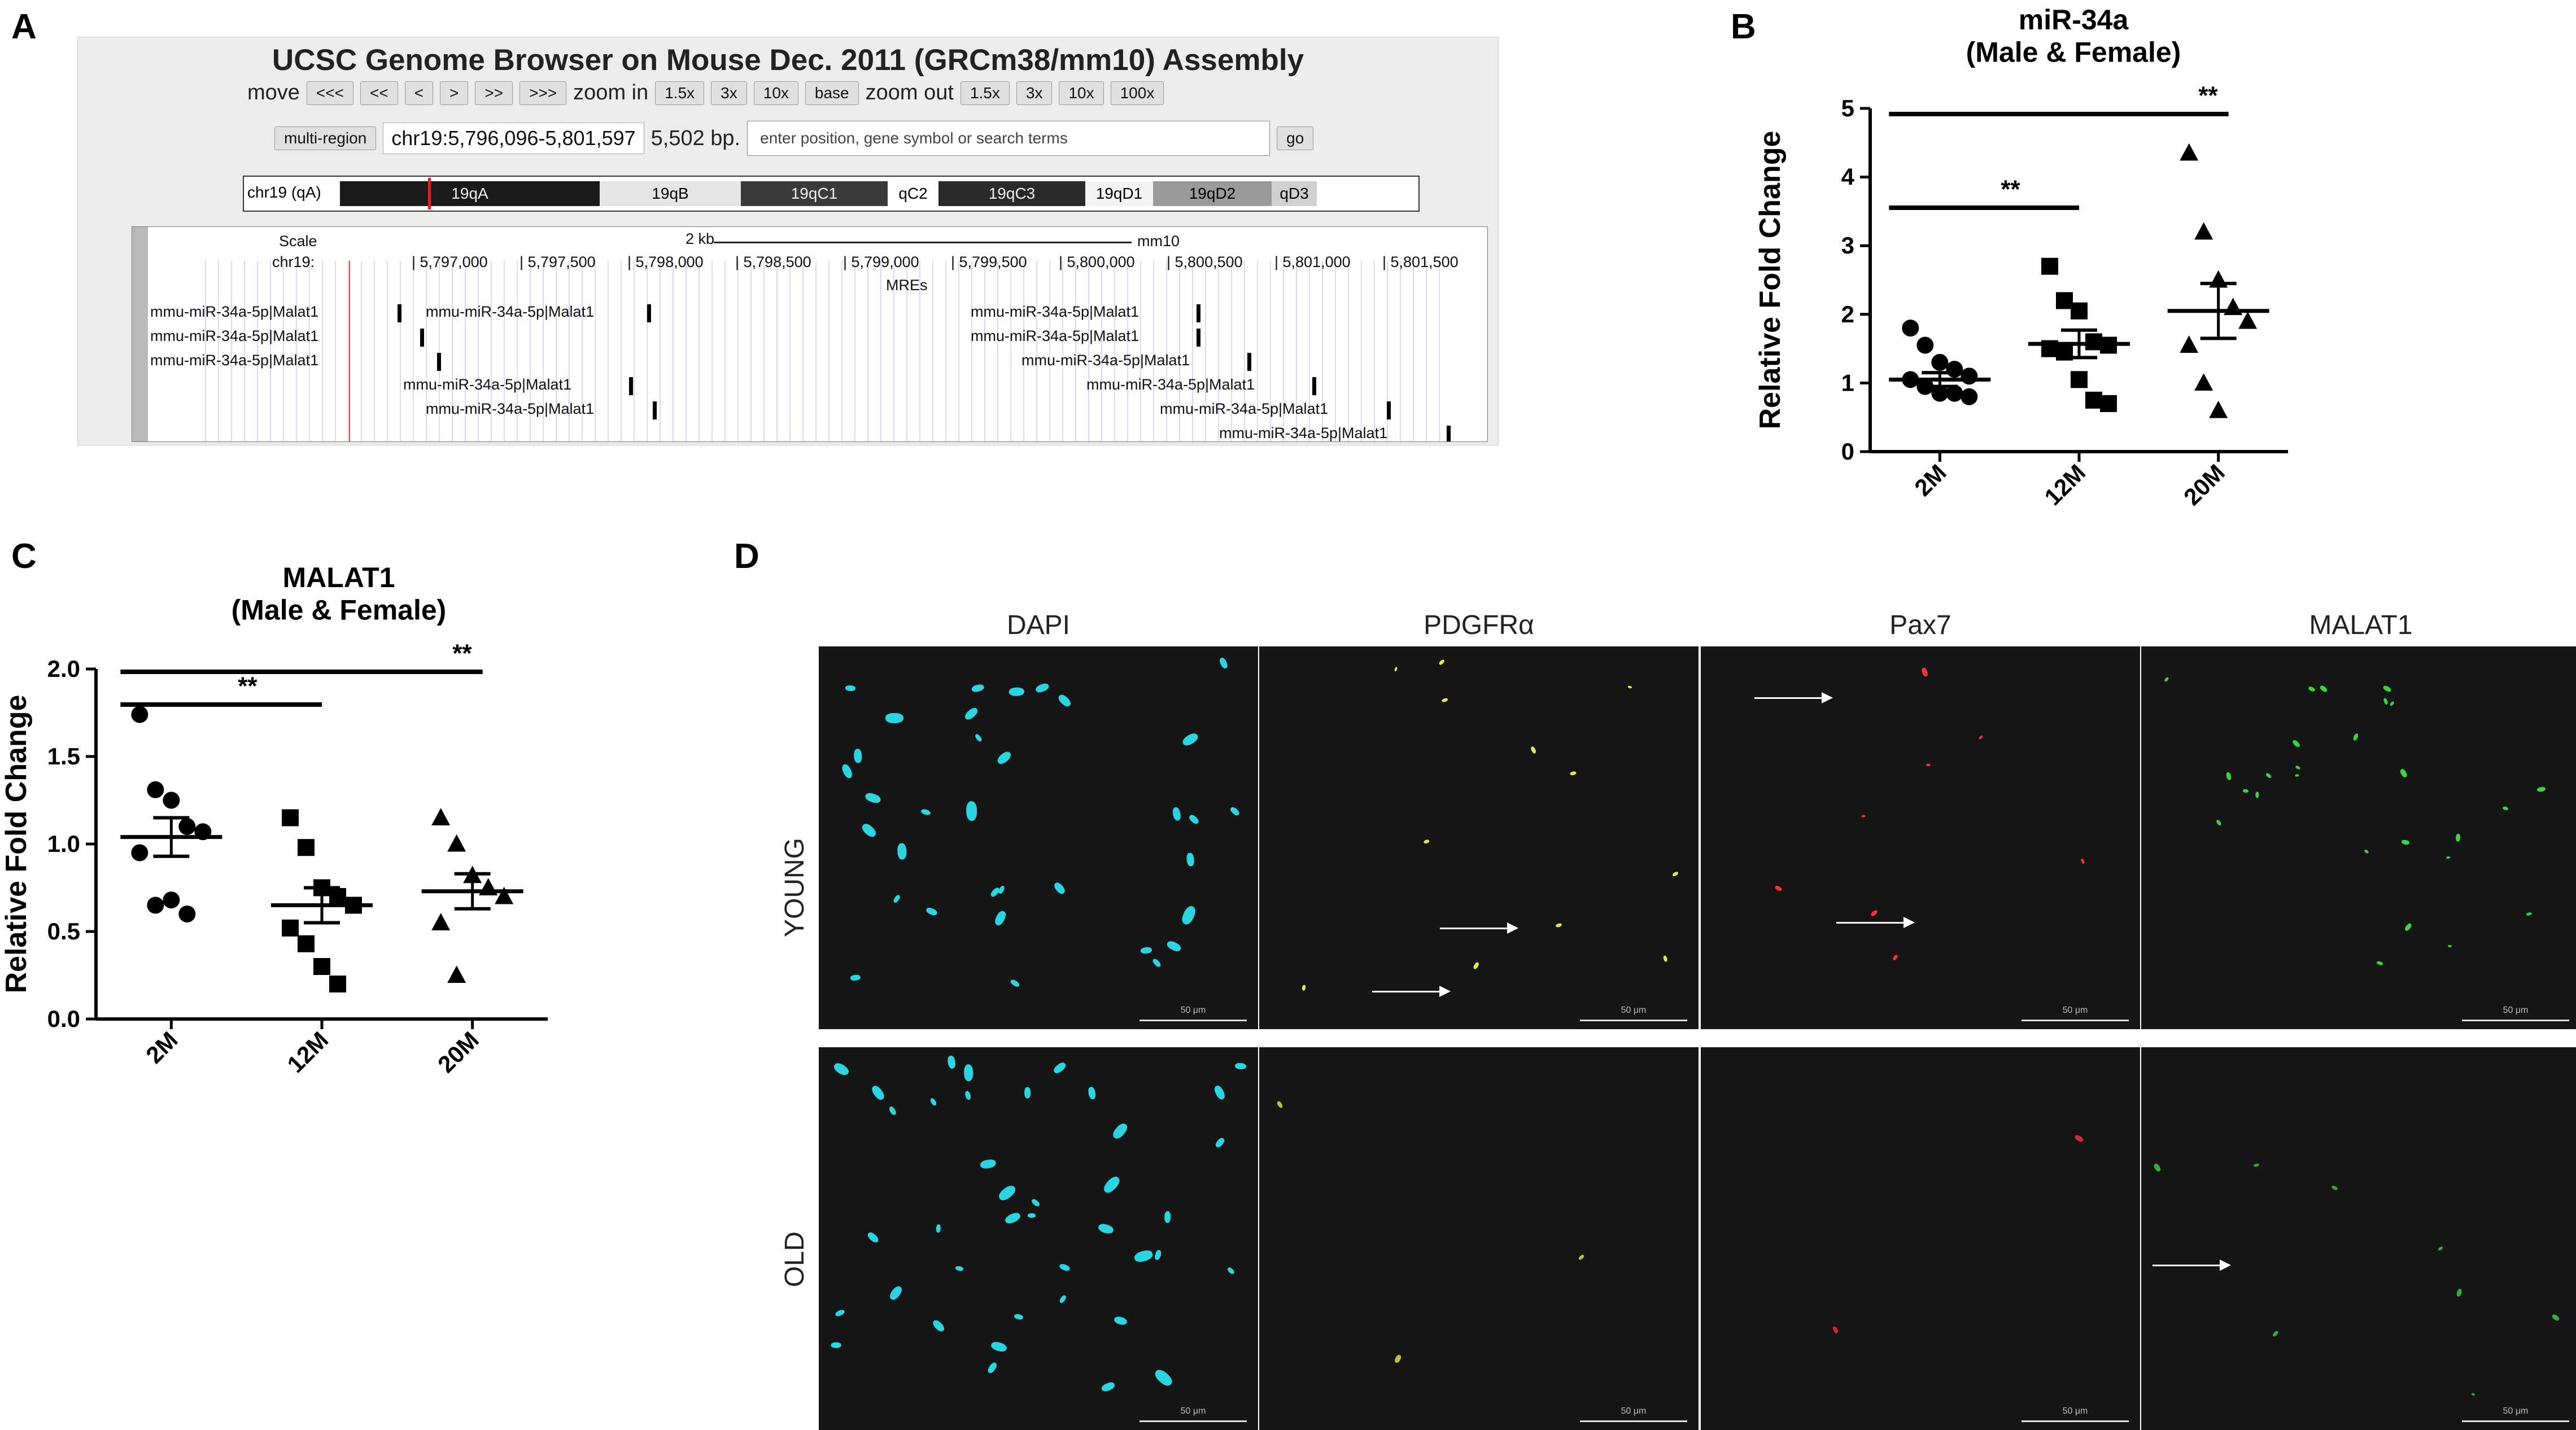 Image resolution: width=2576 pixels, height=1430 pixels. What do you see at coordinates (1035, 93) in the screenshot?
I see `zoom-out-3x-button: 3x` at bounding box center [1035, 93].